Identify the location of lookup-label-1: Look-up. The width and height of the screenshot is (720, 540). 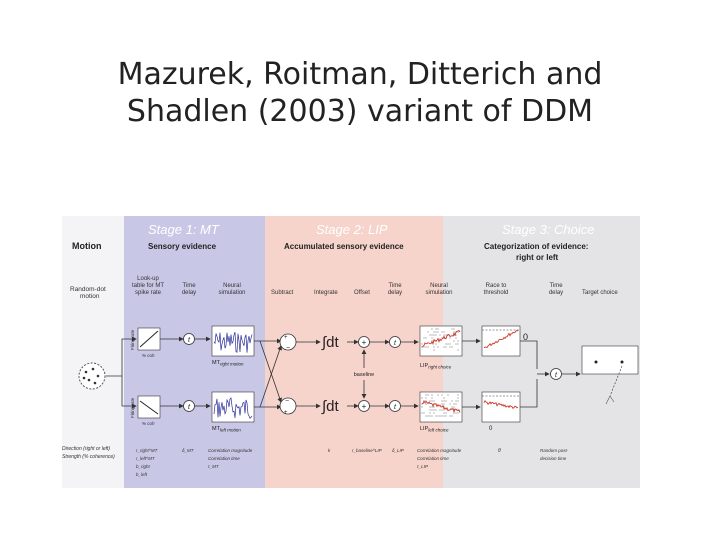
(148, 279).